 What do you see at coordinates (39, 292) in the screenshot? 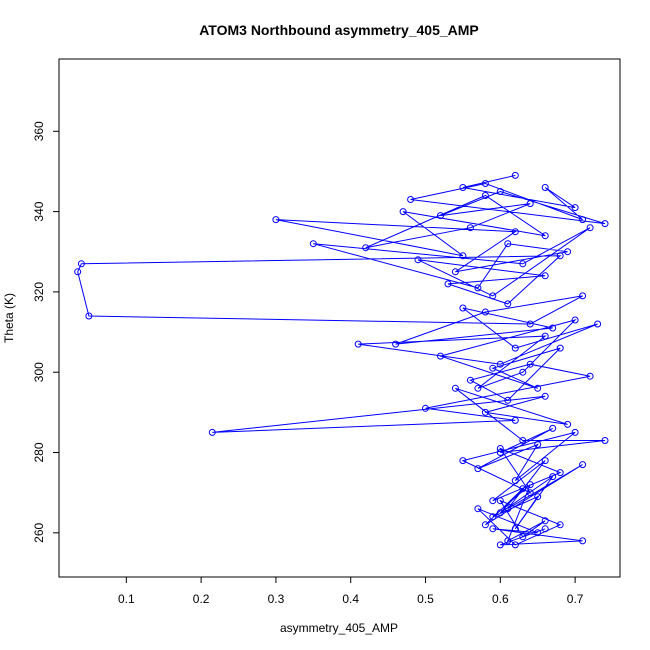
I see `y-tick-label: 320` at bounding box center [39, 292].